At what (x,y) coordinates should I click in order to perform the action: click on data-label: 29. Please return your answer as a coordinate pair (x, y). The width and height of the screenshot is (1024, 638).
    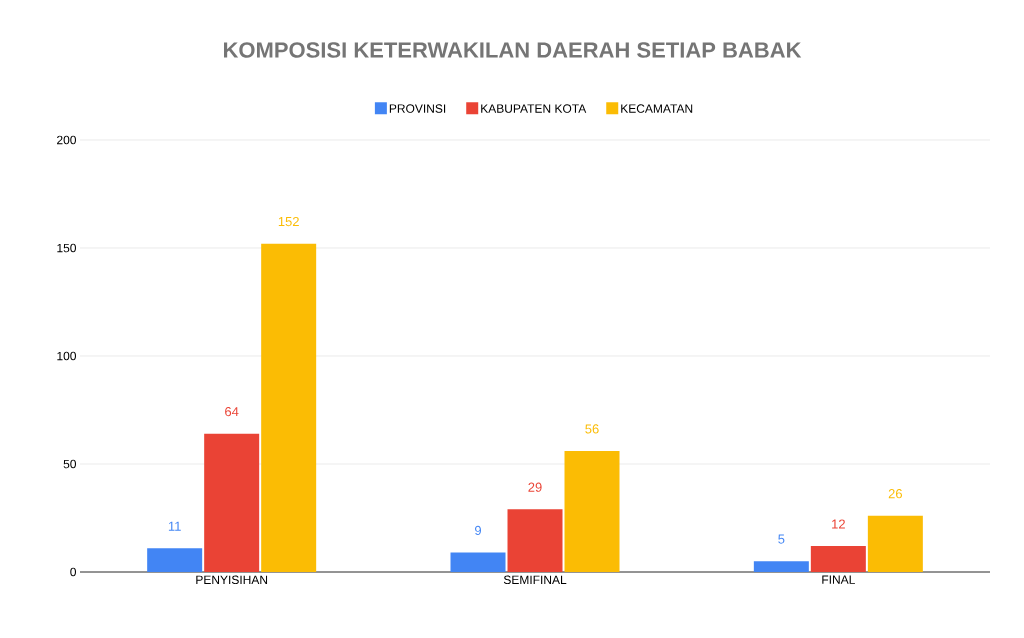
    Looking at the image, I should click on (535, 487).